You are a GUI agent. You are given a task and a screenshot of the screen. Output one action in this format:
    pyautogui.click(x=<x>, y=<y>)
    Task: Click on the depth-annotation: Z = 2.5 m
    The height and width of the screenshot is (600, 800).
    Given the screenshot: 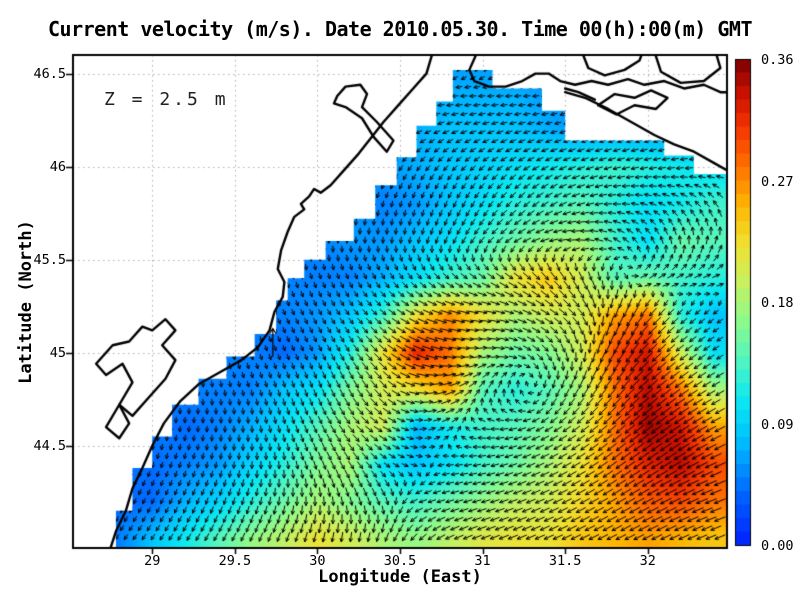 What is the action you would take?
    pyautogui.click(x=166, y=99)
    